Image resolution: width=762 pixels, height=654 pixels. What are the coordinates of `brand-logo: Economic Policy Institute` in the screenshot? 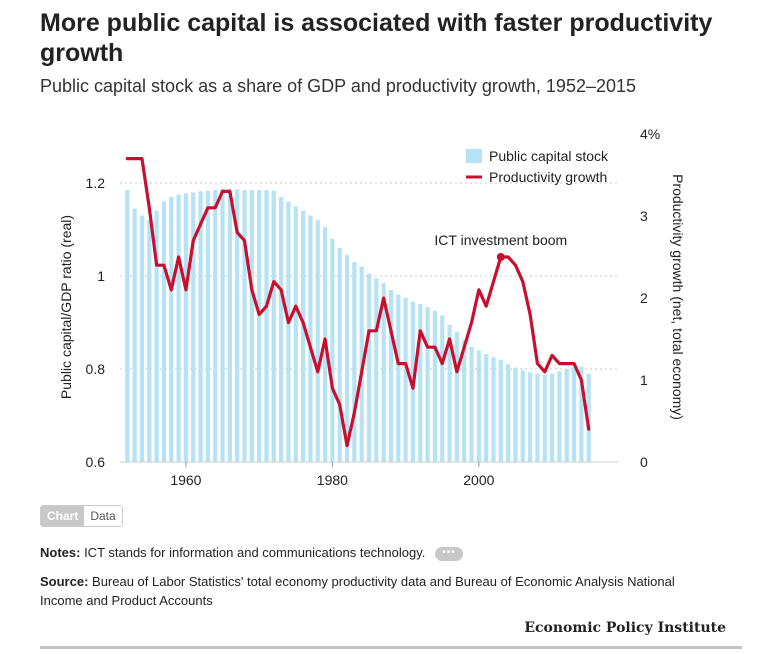 It's located at (625, 628).